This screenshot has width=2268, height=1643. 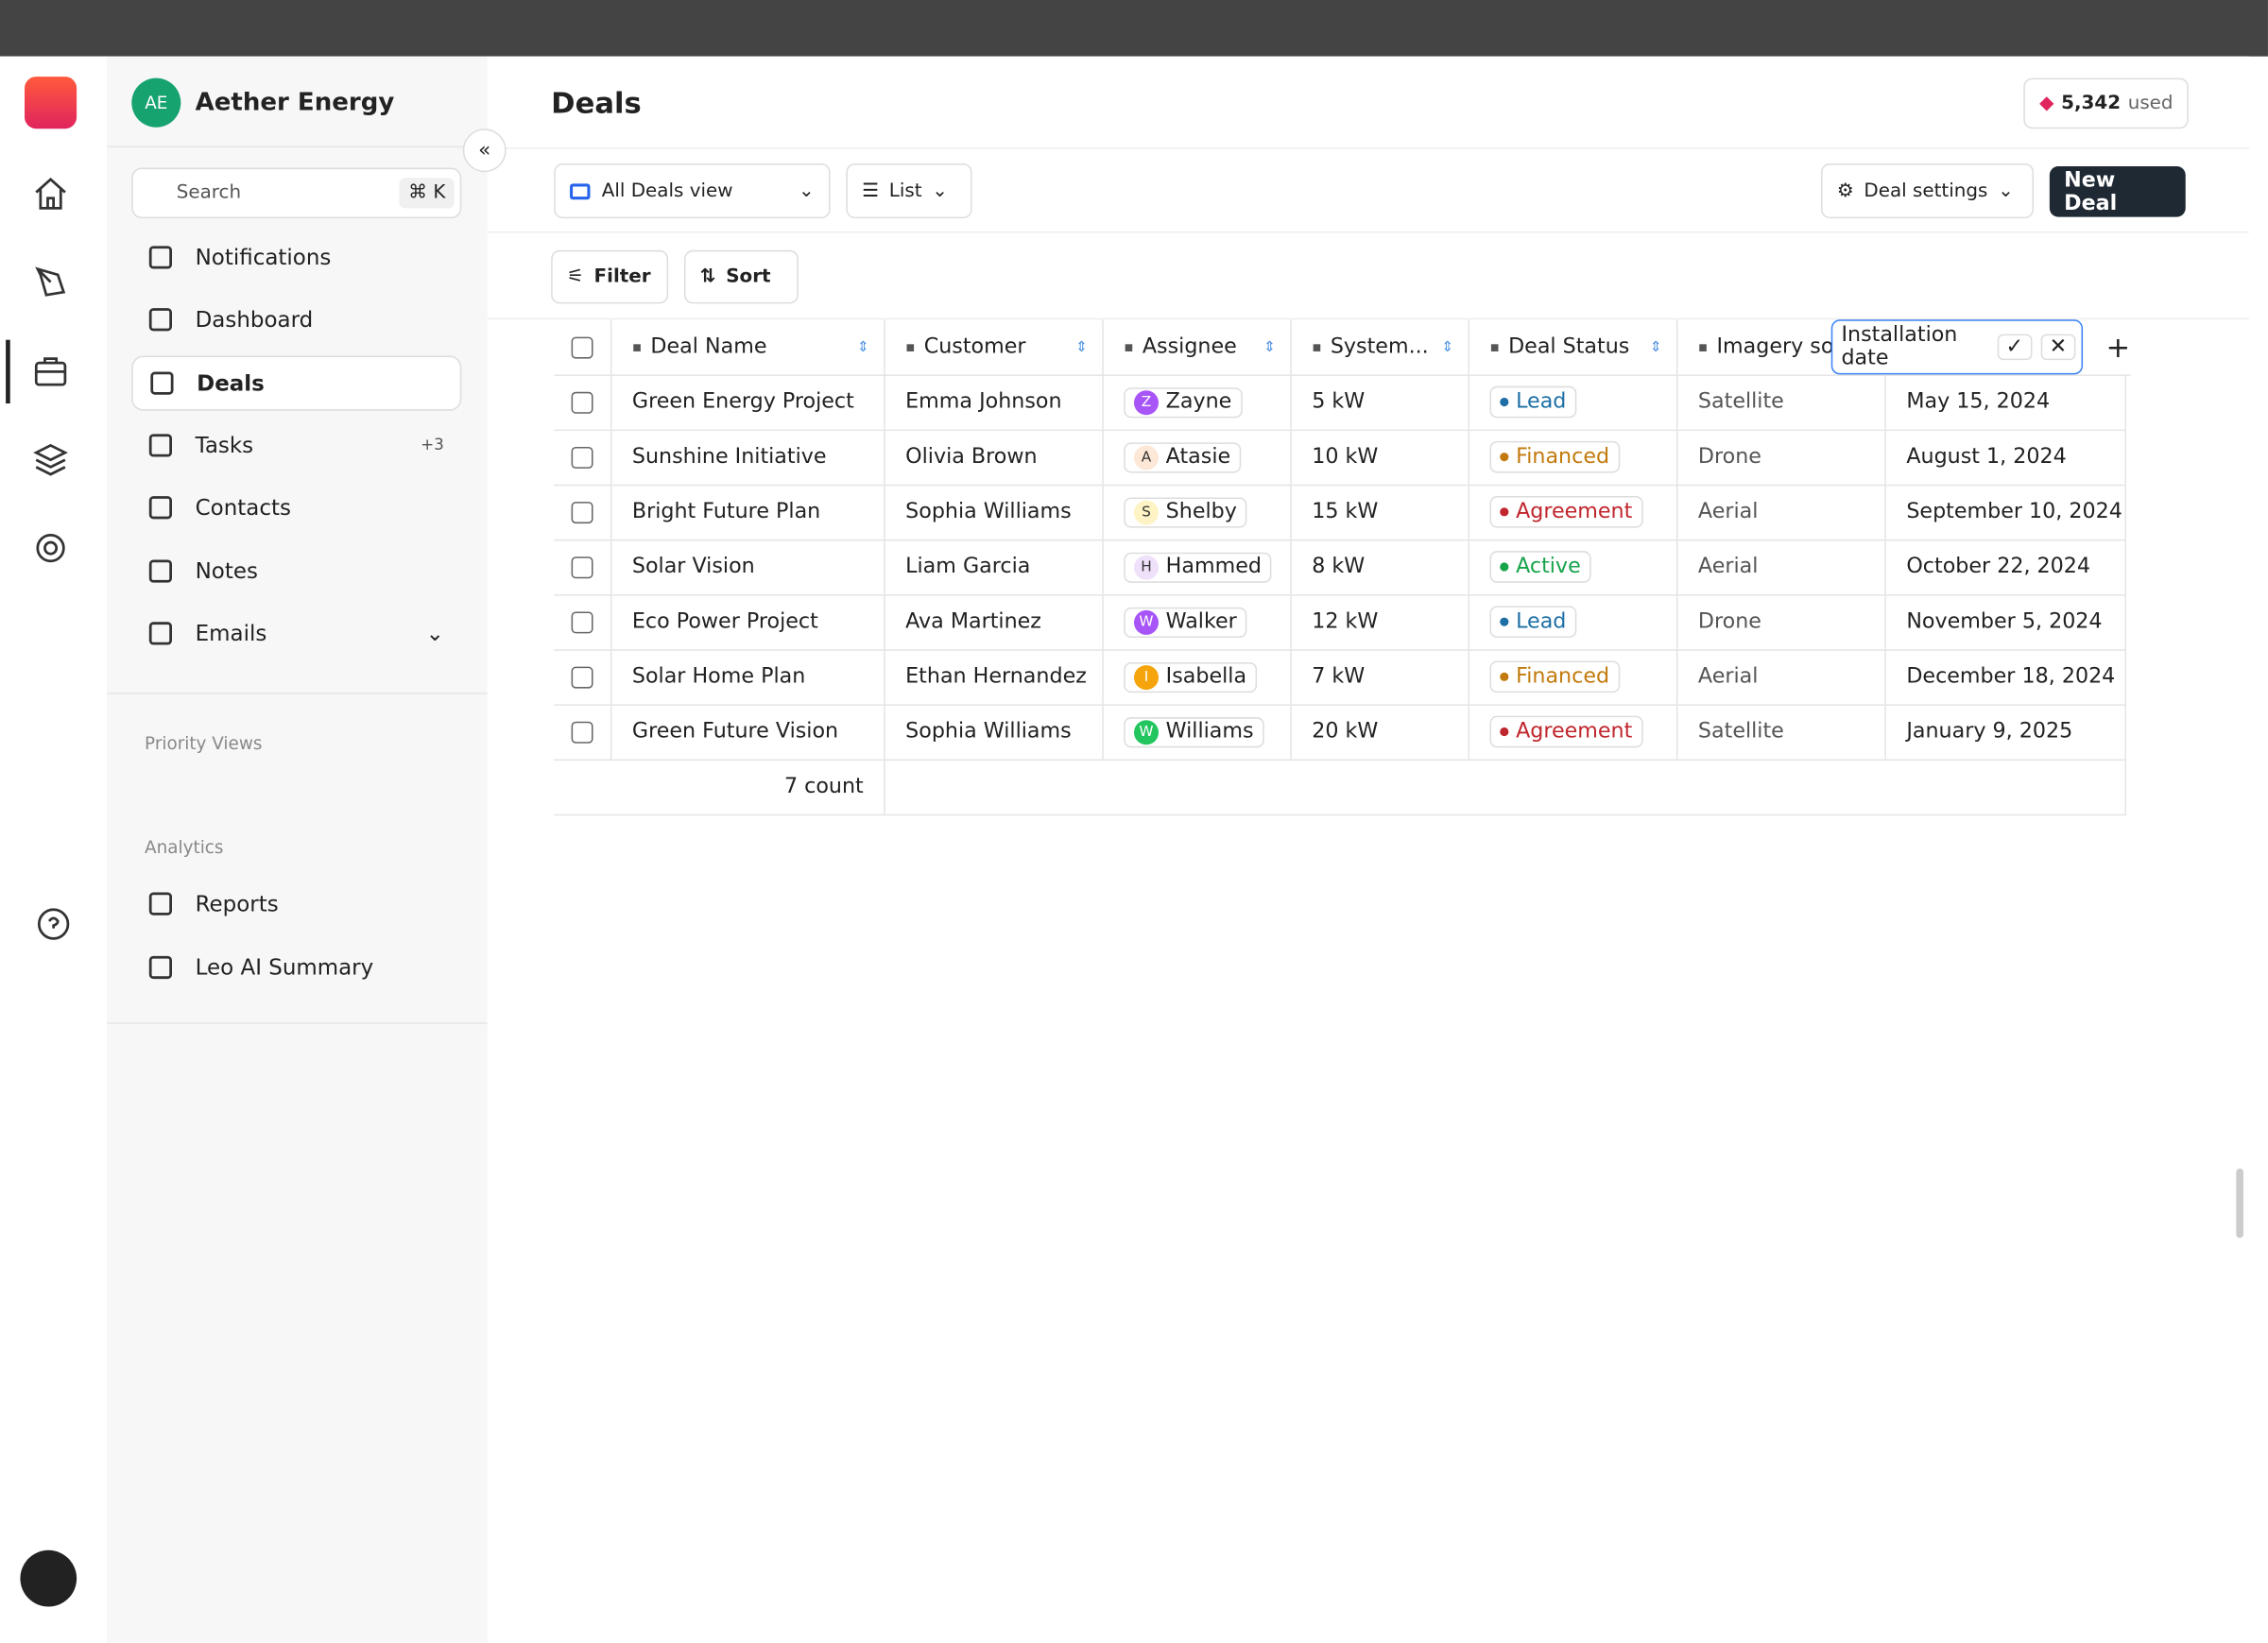 What do you see at coordinates (2058, 347) in the screenshot?
I see `cancel-button: ✕` at bounding box center [2058, 347].